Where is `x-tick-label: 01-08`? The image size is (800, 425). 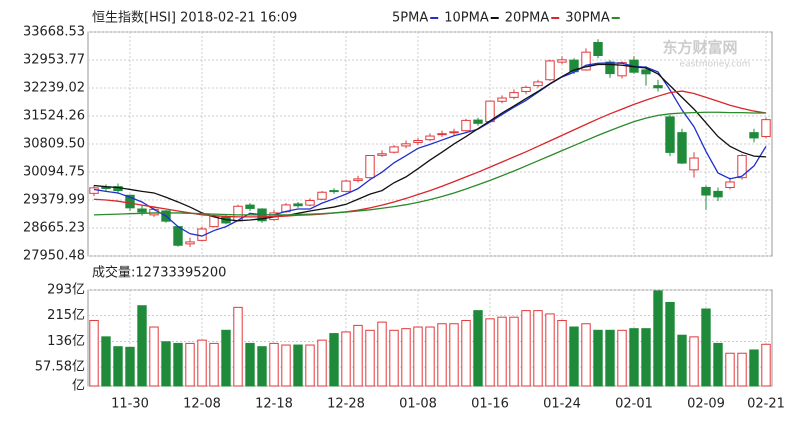
x-tick-label: 01-08 is located at coordinates (418, 404).